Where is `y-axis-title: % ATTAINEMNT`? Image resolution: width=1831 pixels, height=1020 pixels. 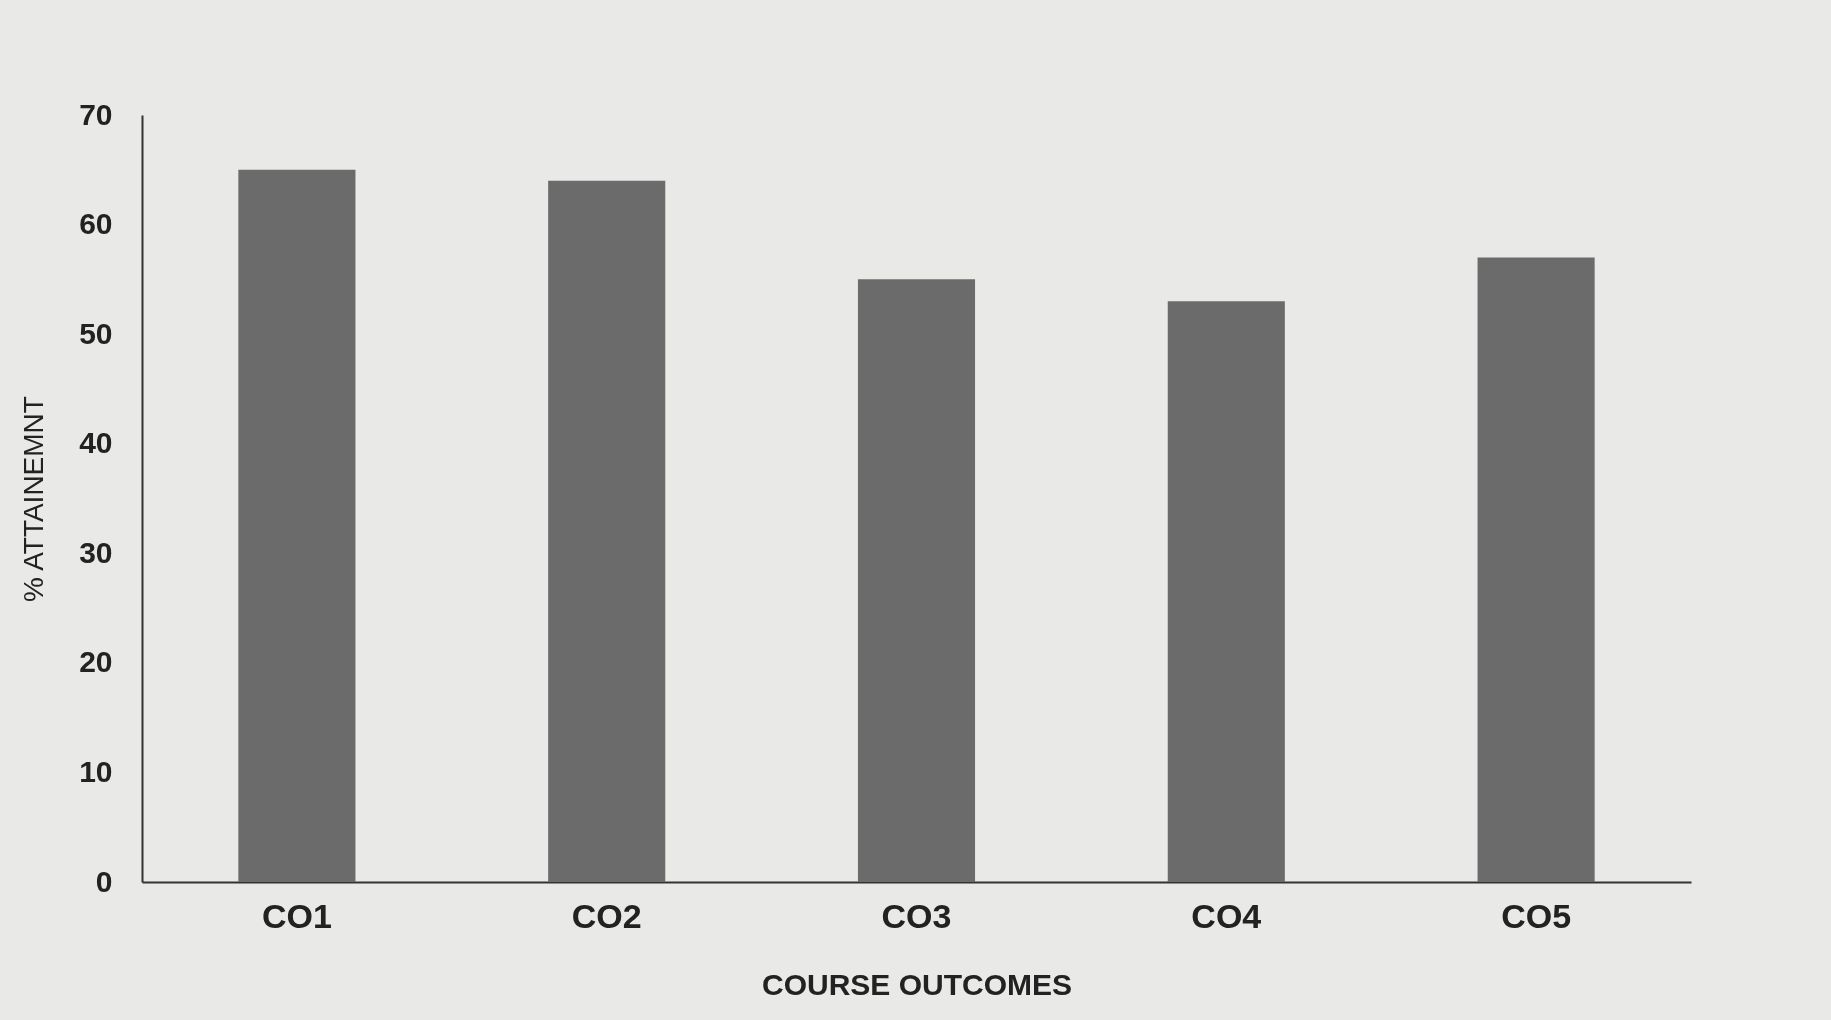 y-axis-title: % ATTAINEMNT is located at coordinates (34, 499).